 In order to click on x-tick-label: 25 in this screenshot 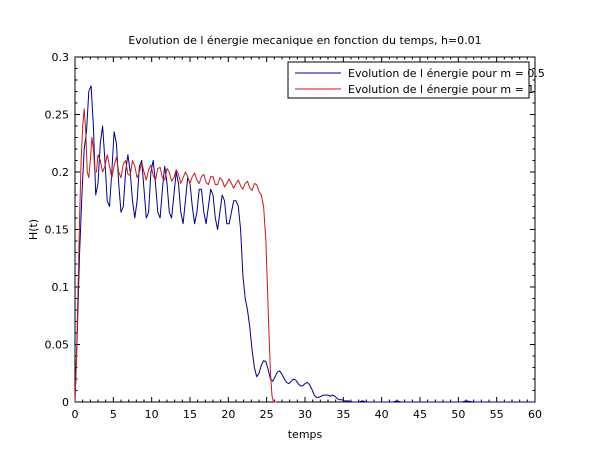, I will do `click(267, 414)`.